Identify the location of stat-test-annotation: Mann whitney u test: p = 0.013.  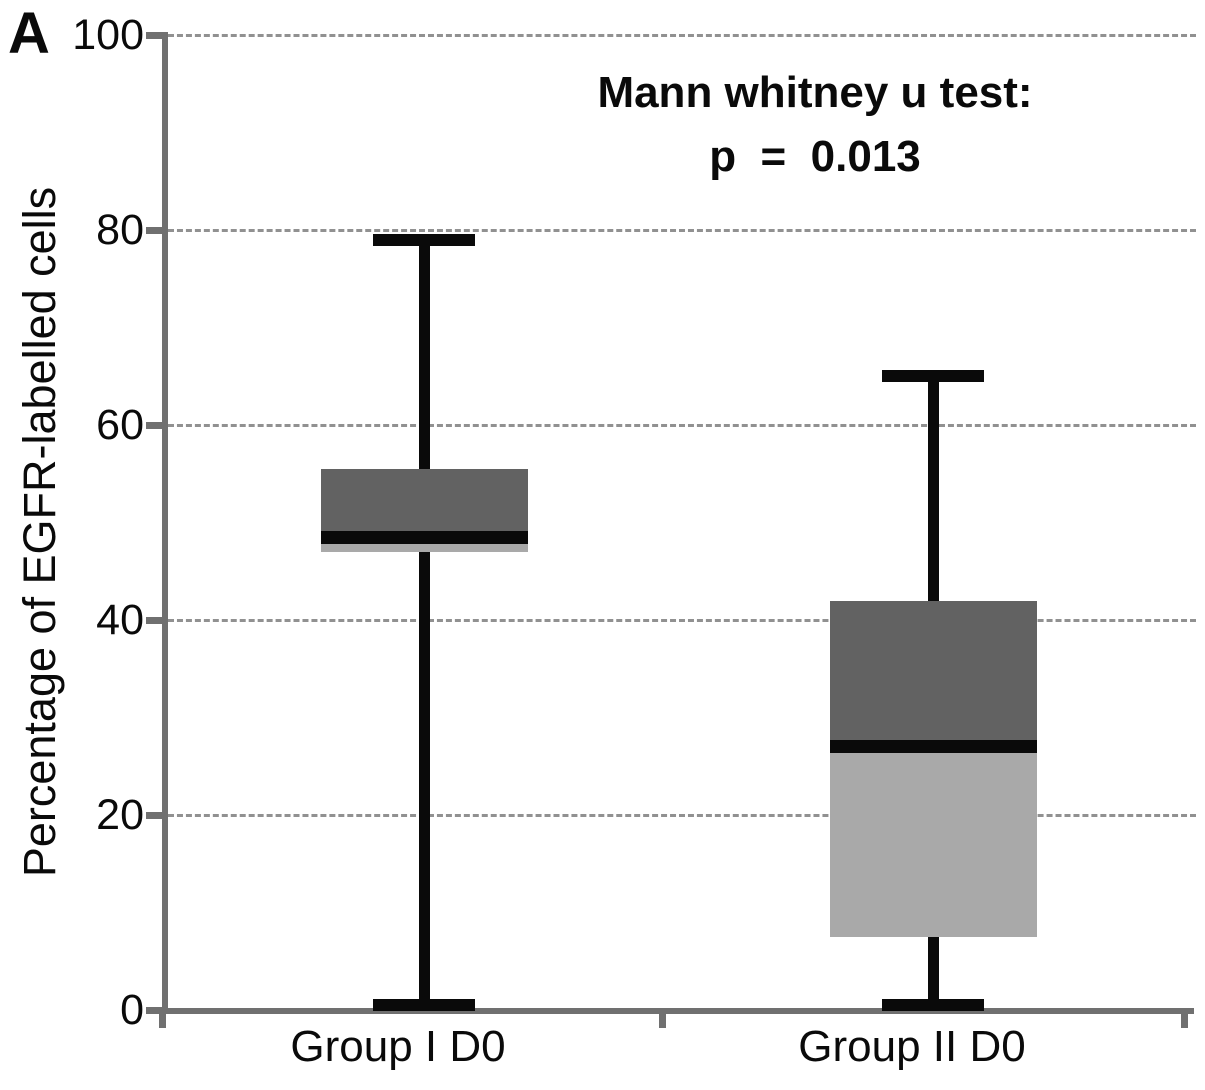
(815, 125).